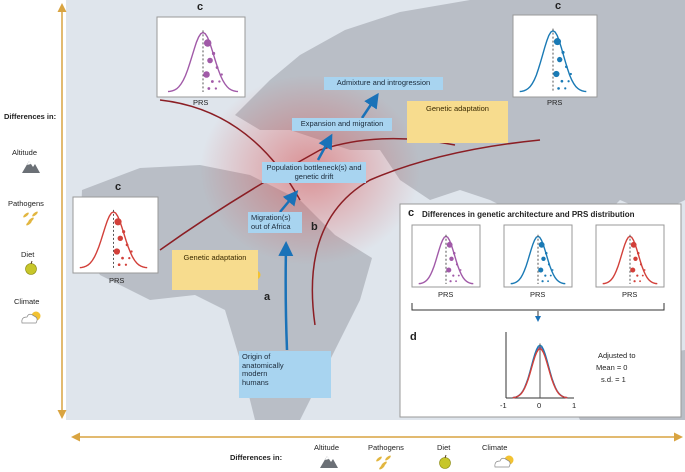 The image size is (685, 472). Describe the element at coordinates (383, 83) in the screenshot. I see `event-box: Admixture and introgression` at that location.